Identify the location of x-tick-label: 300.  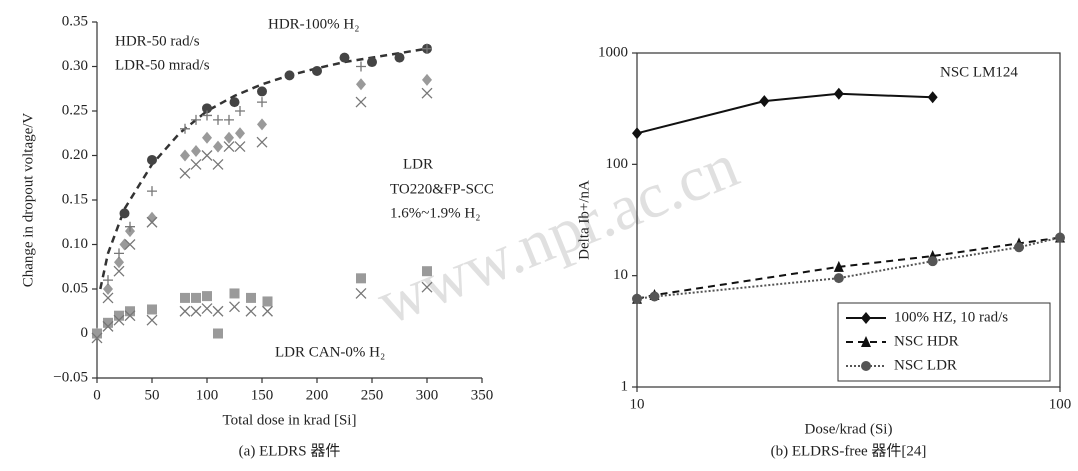
(427, 395).